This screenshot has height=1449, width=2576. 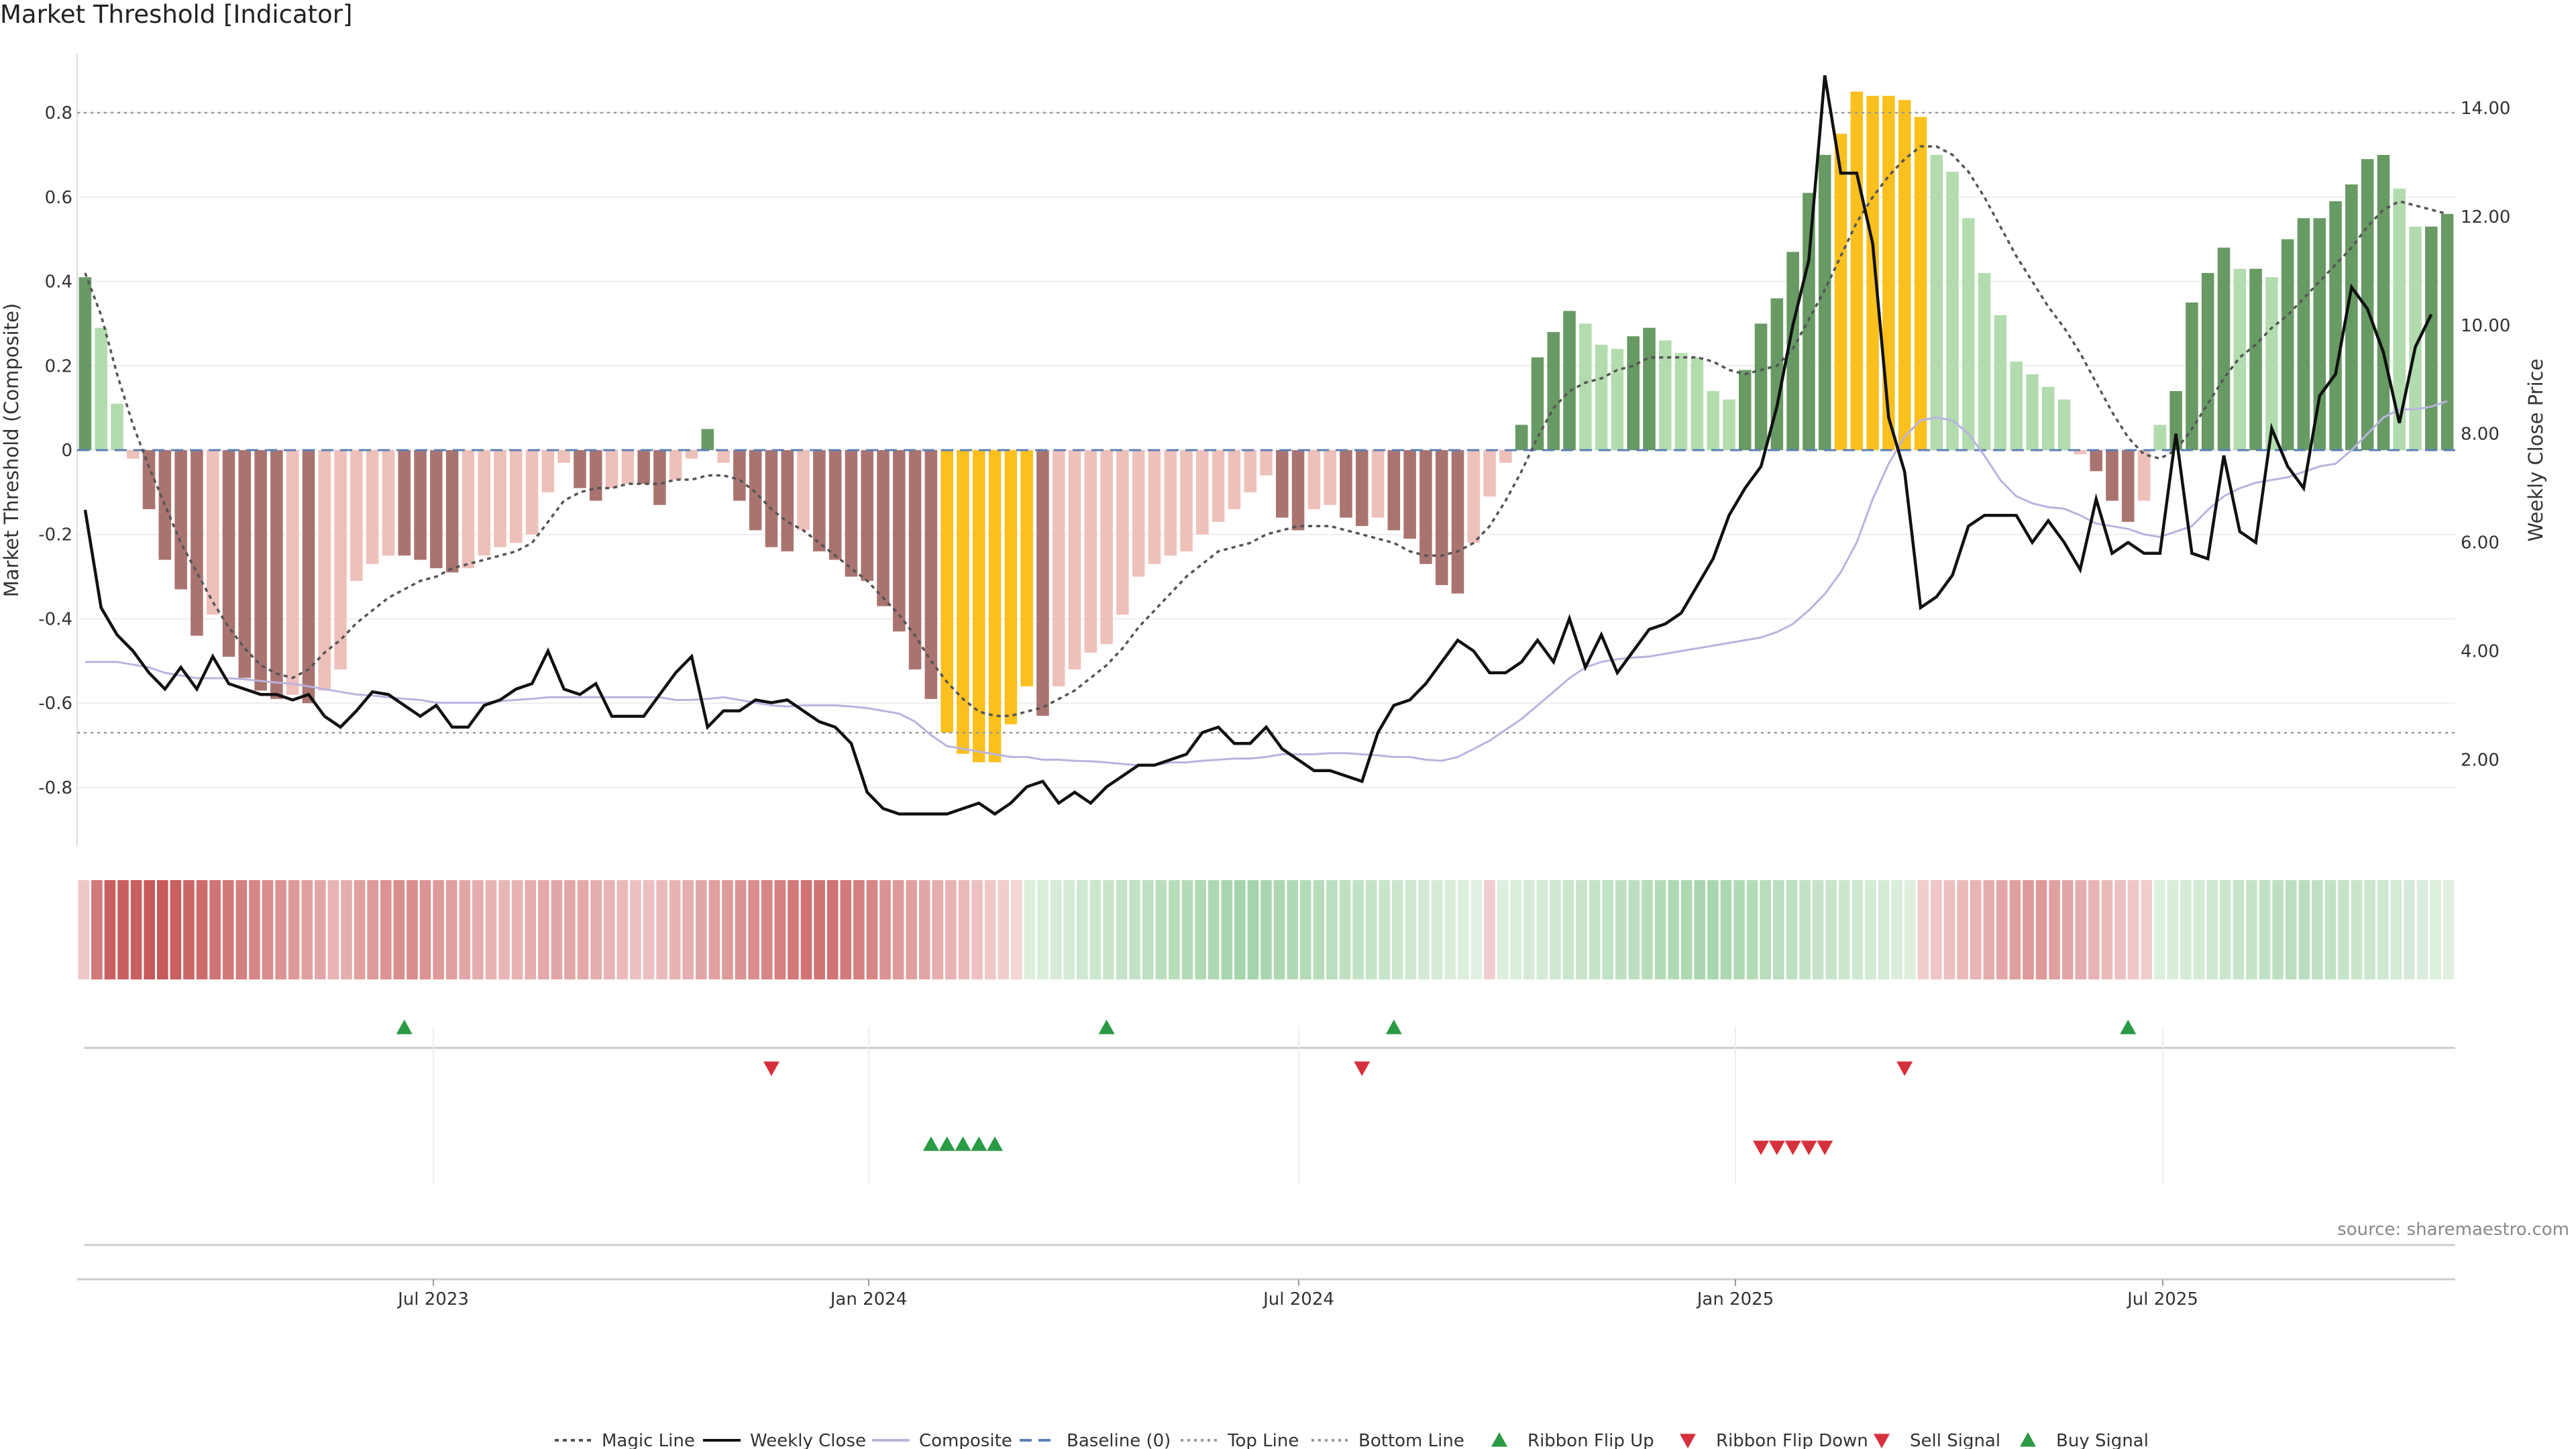 I want to click on legend-label: Ribbon Flip Down, so click(x=1792, y=1440).